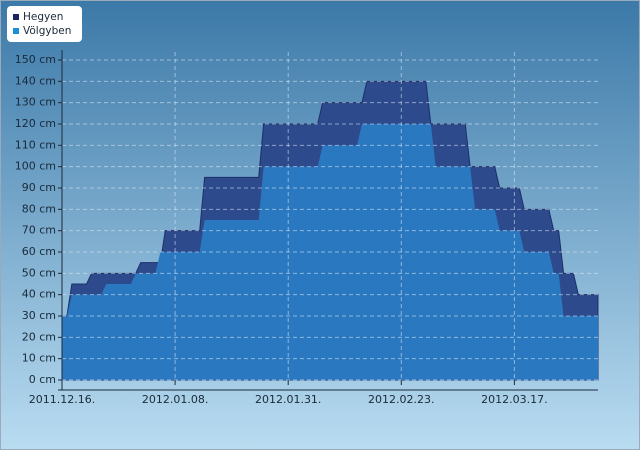 The image size is (640, 450). I want to click on legend: Hegyen Völgyben, so click(44, 24).